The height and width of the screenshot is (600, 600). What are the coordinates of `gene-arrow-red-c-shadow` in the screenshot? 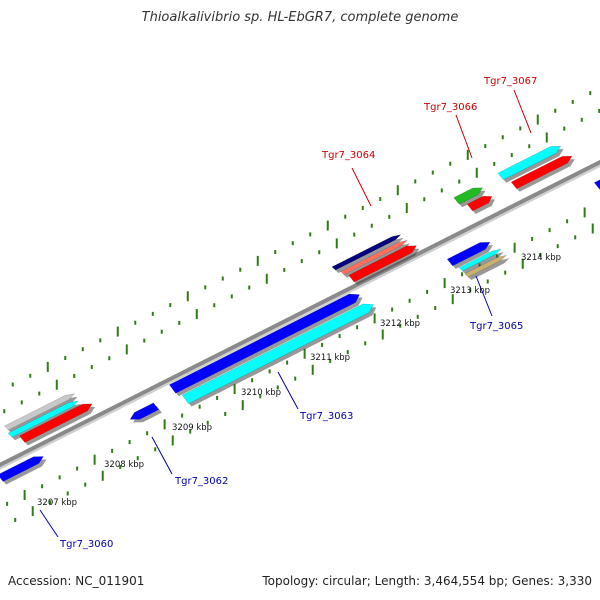 It's located at (482, 206).